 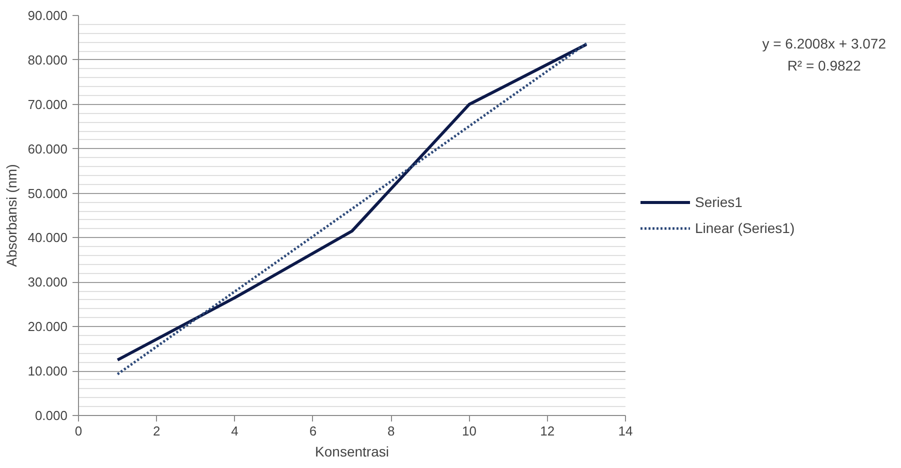 I want to click on y-tick-label: 10.000, so click(x=48, y=371).